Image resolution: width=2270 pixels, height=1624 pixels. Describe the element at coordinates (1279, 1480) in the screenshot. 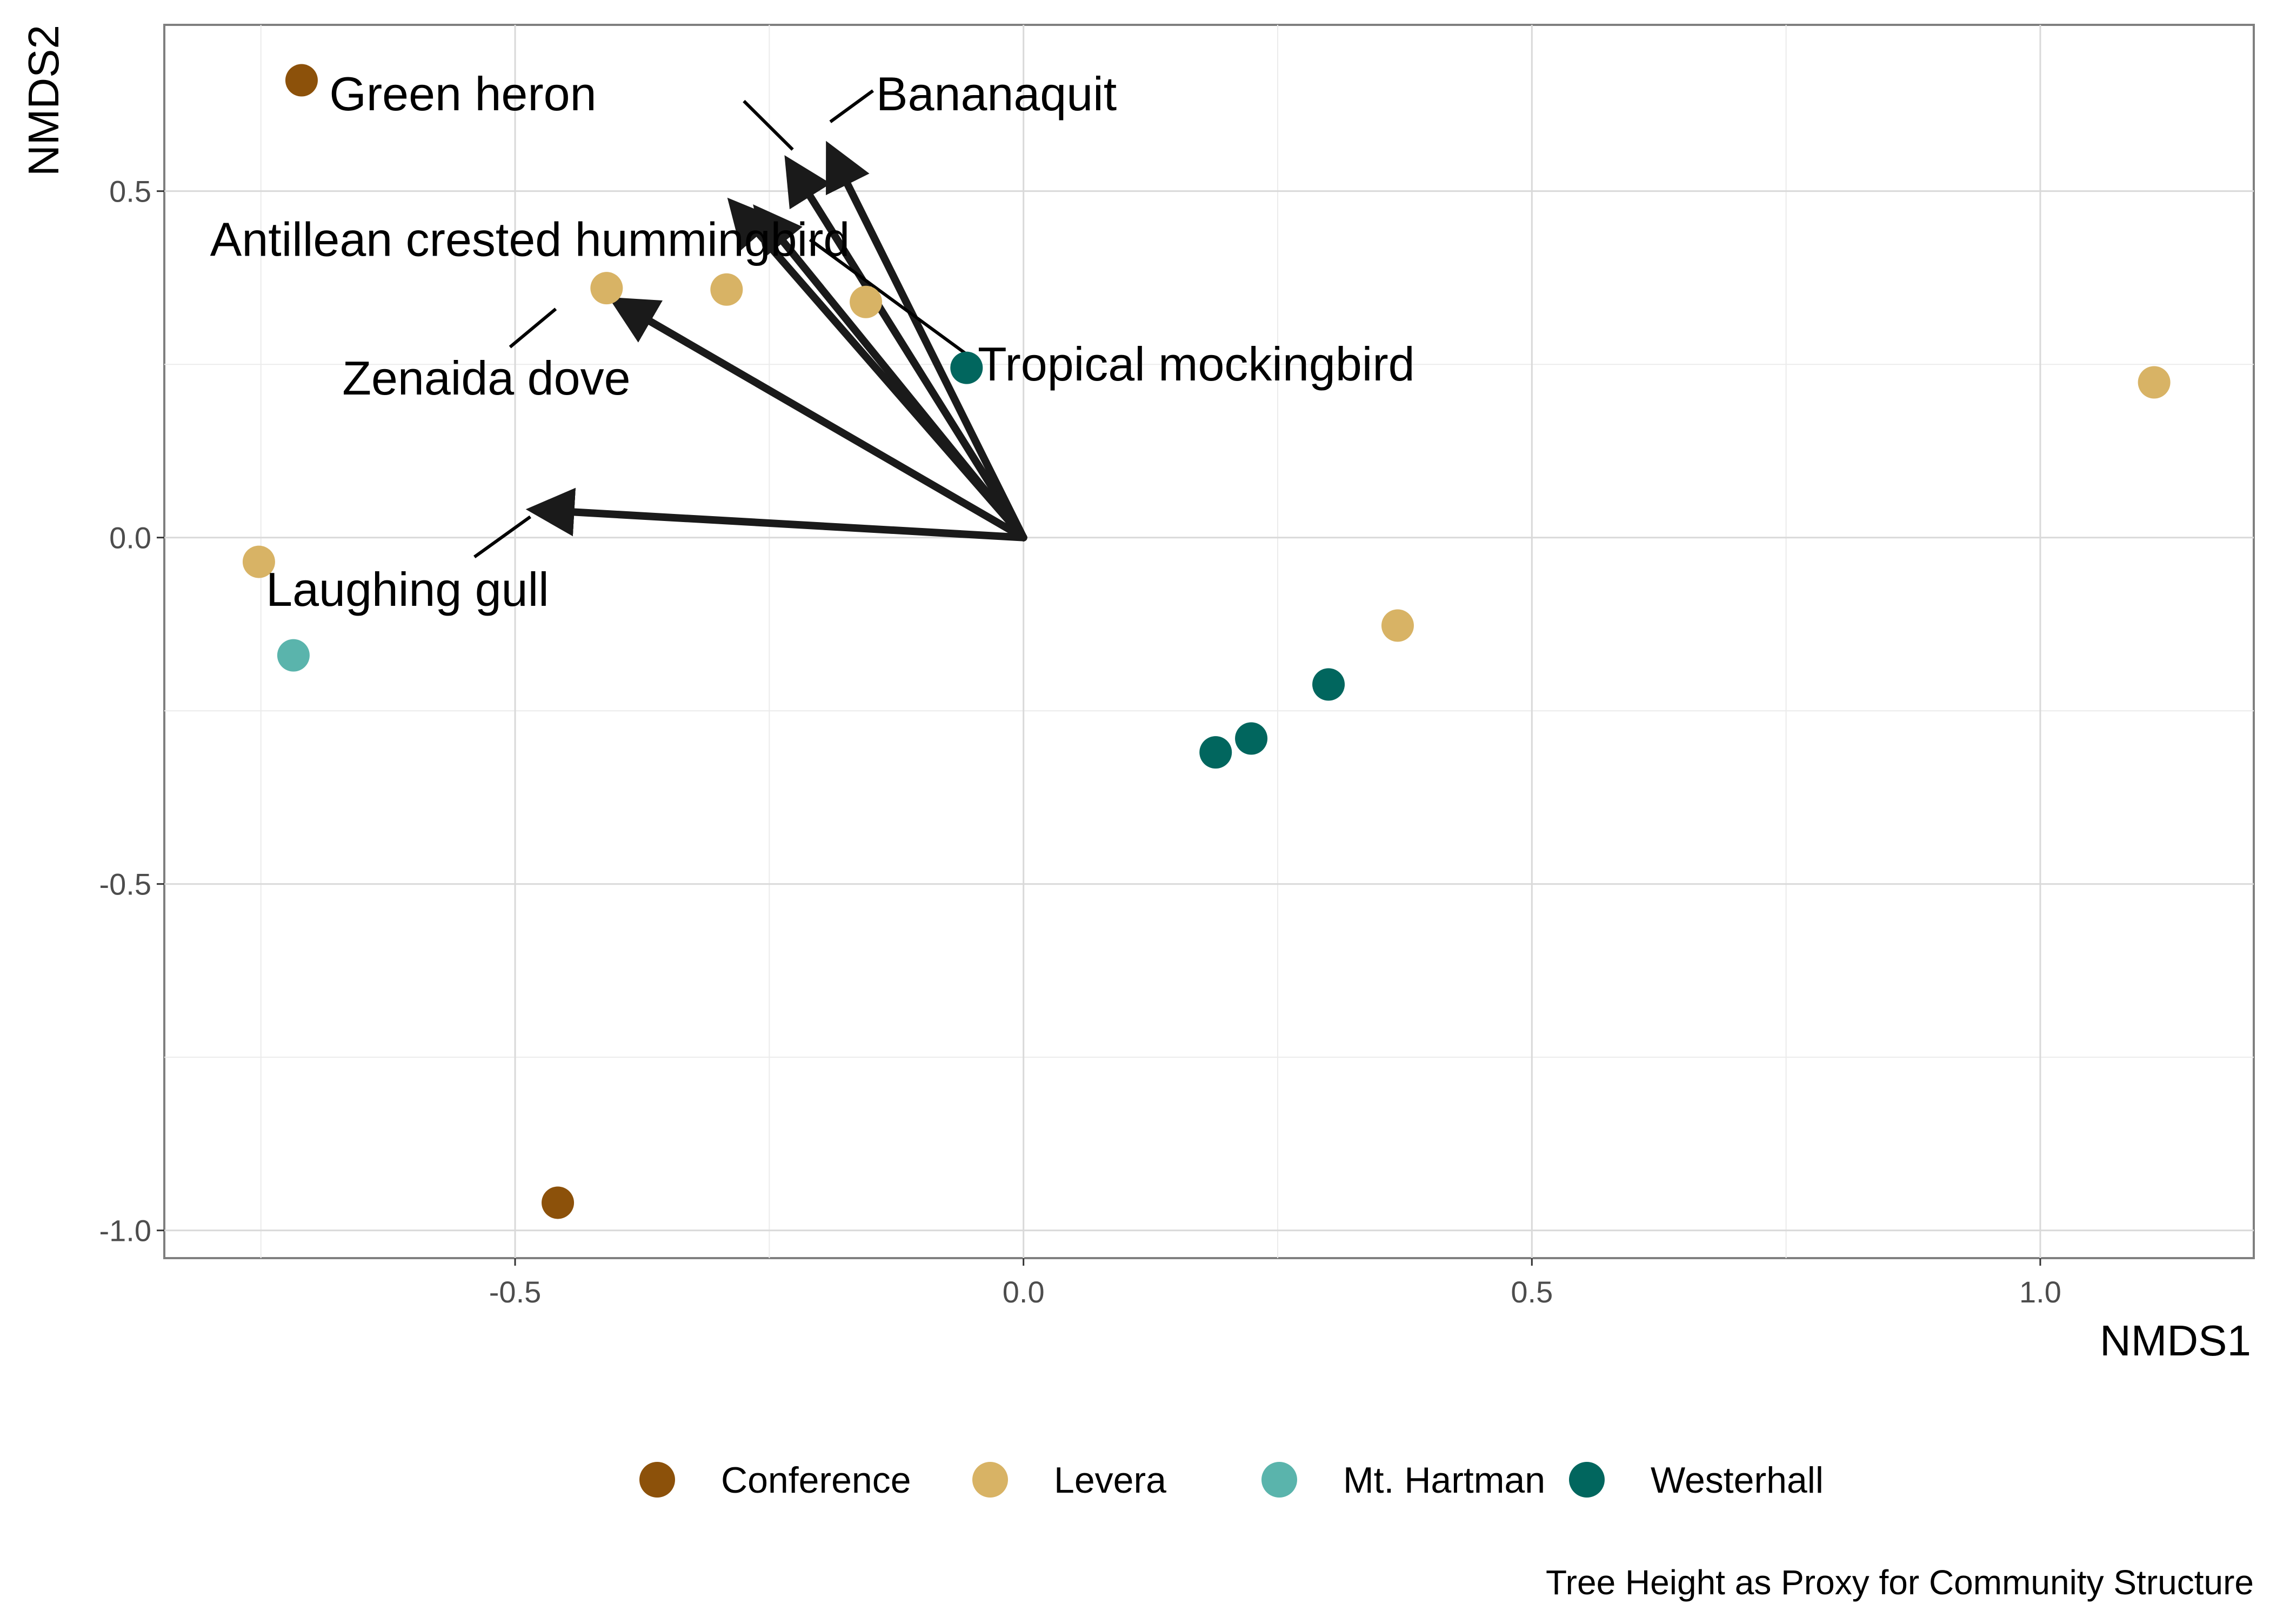

I see `legend-key-mt-hartman` at that location.